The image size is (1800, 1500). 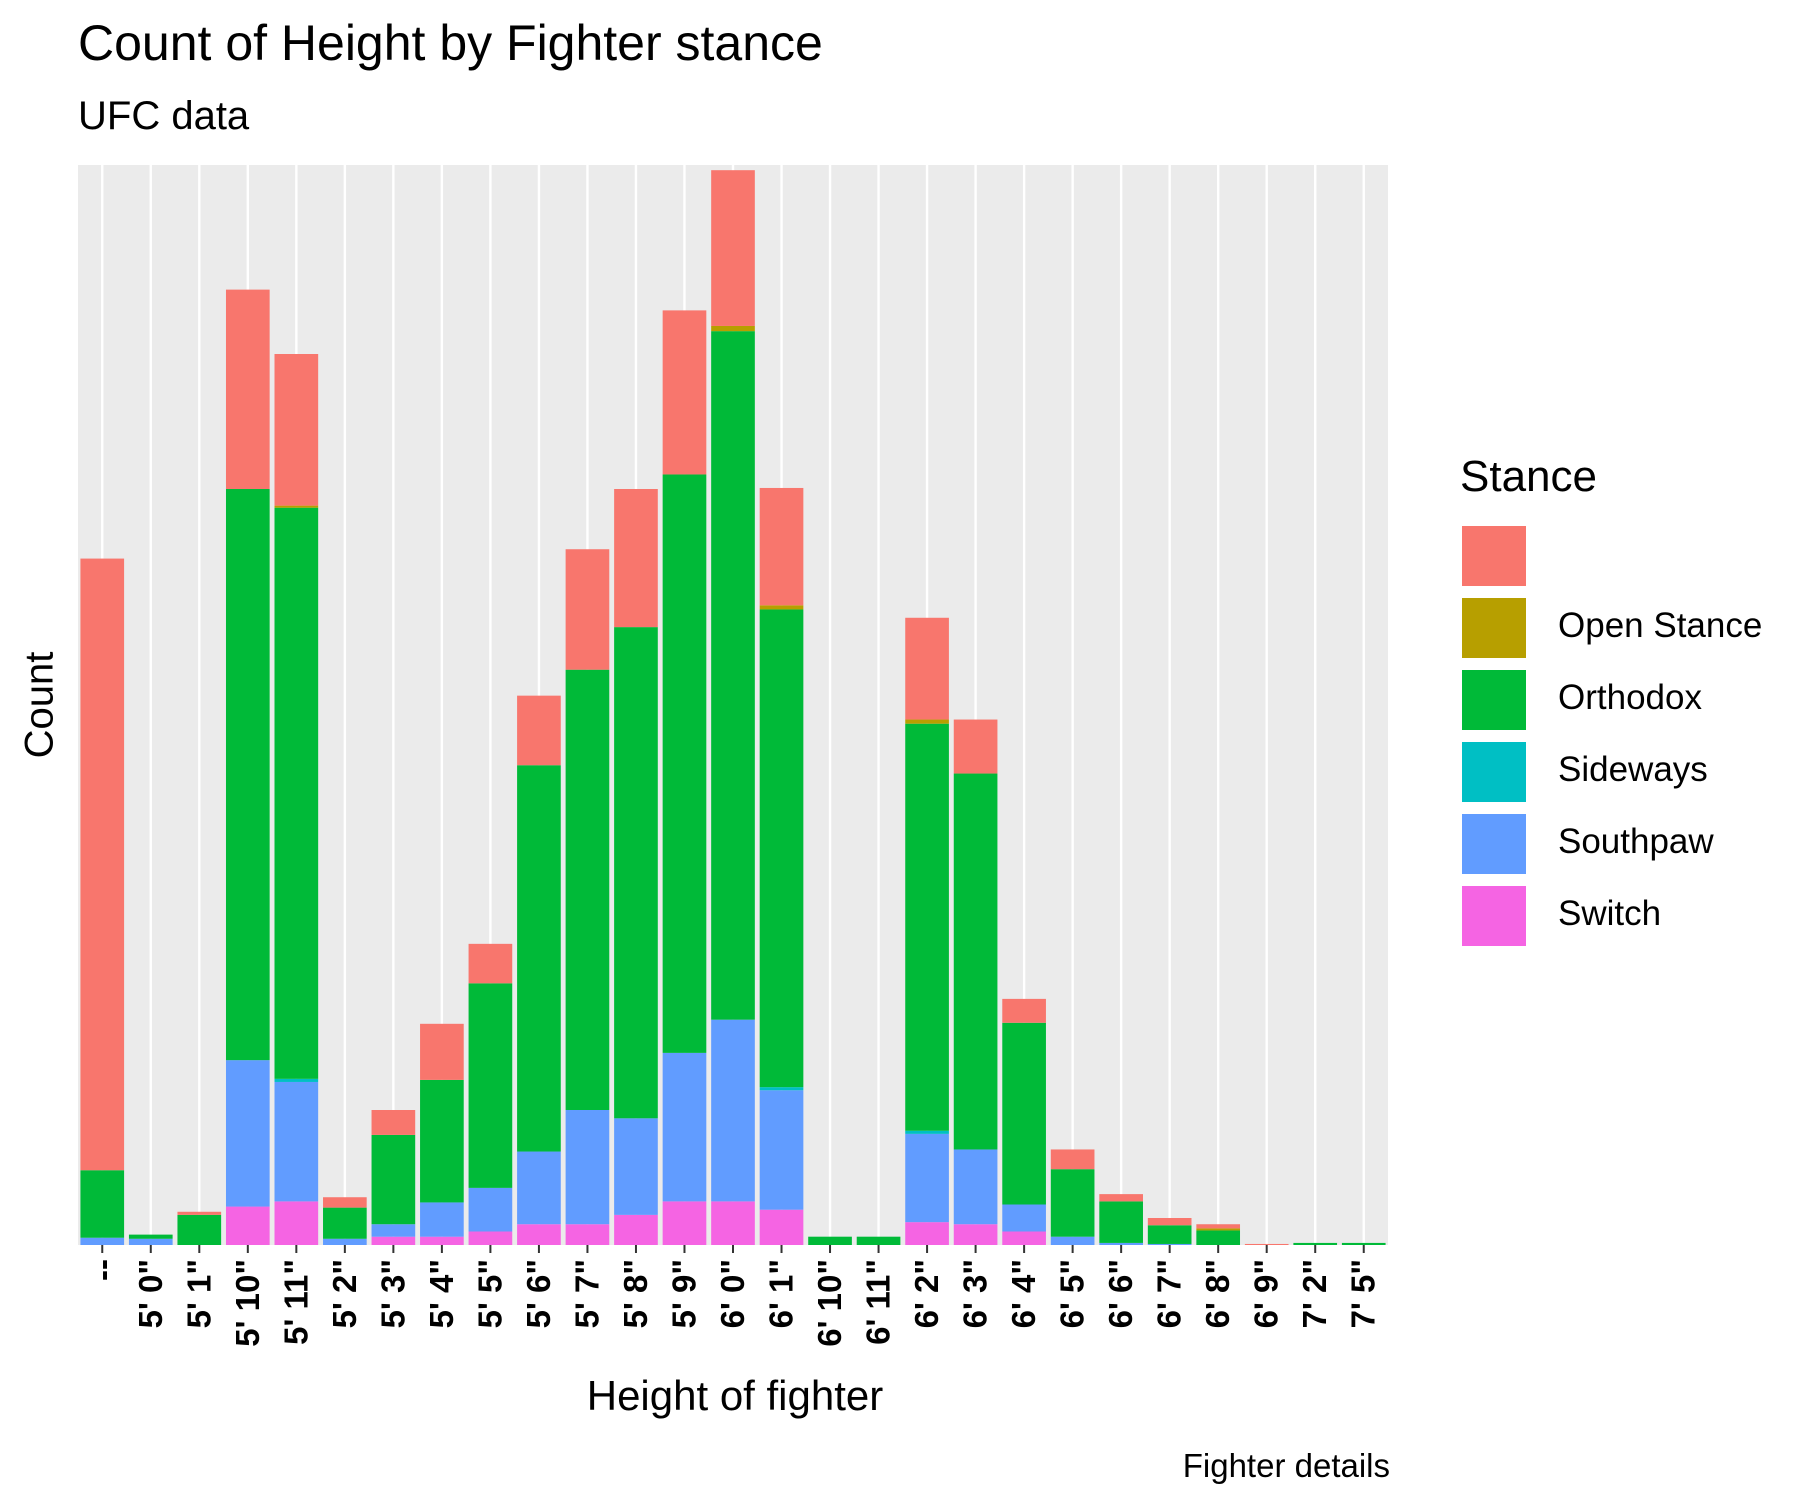 I want to click on x-tick-label: 5' 2", so click(x=344, y=1293).